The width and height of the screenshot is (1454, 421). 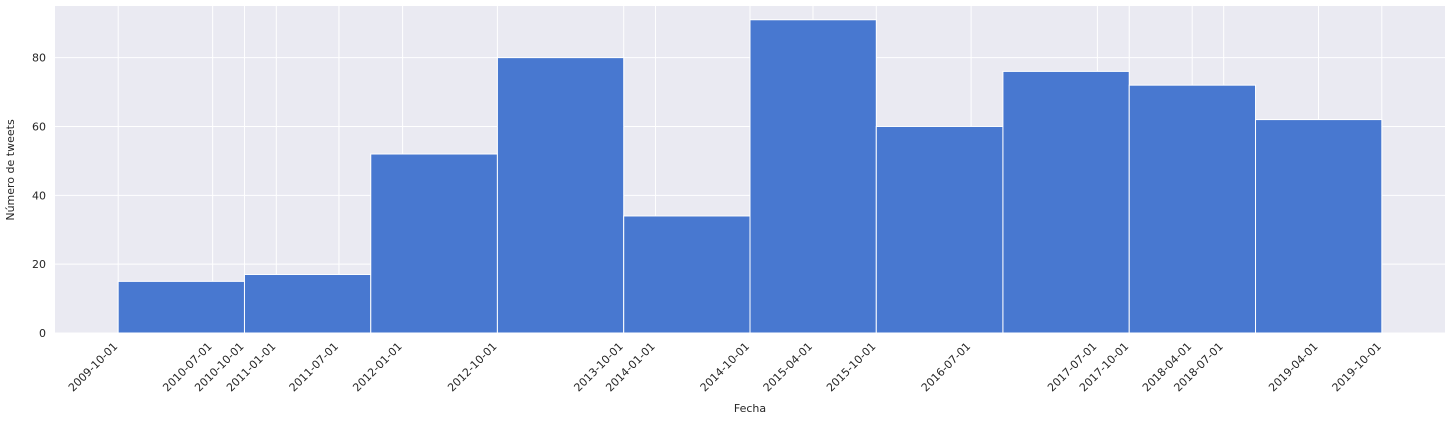 I want to click on x-tick-label: 2012-01-01, so click(x=377, y=367).